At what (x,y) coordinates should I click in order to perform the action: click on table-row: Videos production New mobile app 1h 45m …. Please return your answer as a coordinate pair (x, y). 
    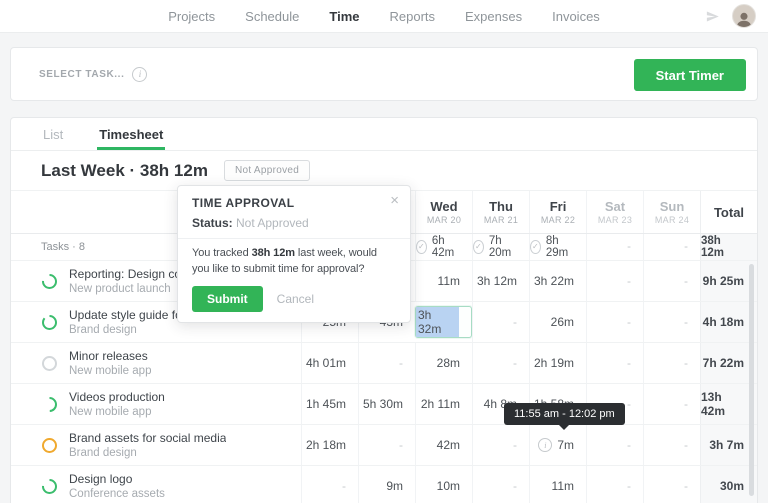
    Looking at the image, I should click on (384, 404).